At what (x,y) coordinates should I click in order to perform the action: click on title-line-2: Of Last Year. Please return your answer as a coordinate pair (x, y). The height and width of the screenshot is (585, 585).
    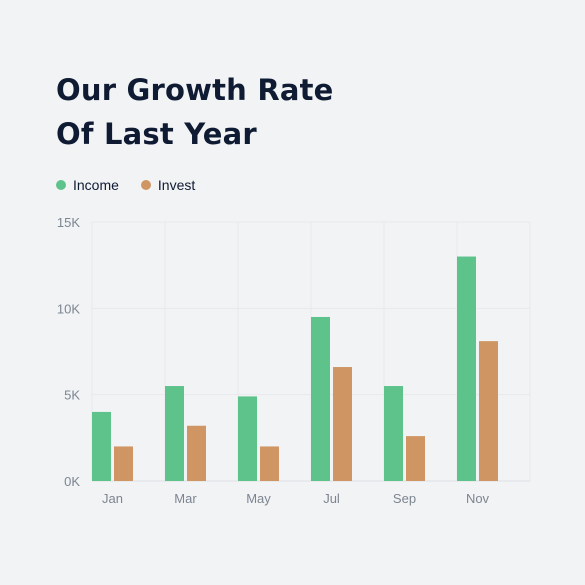
    Looking at the image, I should click on (156, 134).